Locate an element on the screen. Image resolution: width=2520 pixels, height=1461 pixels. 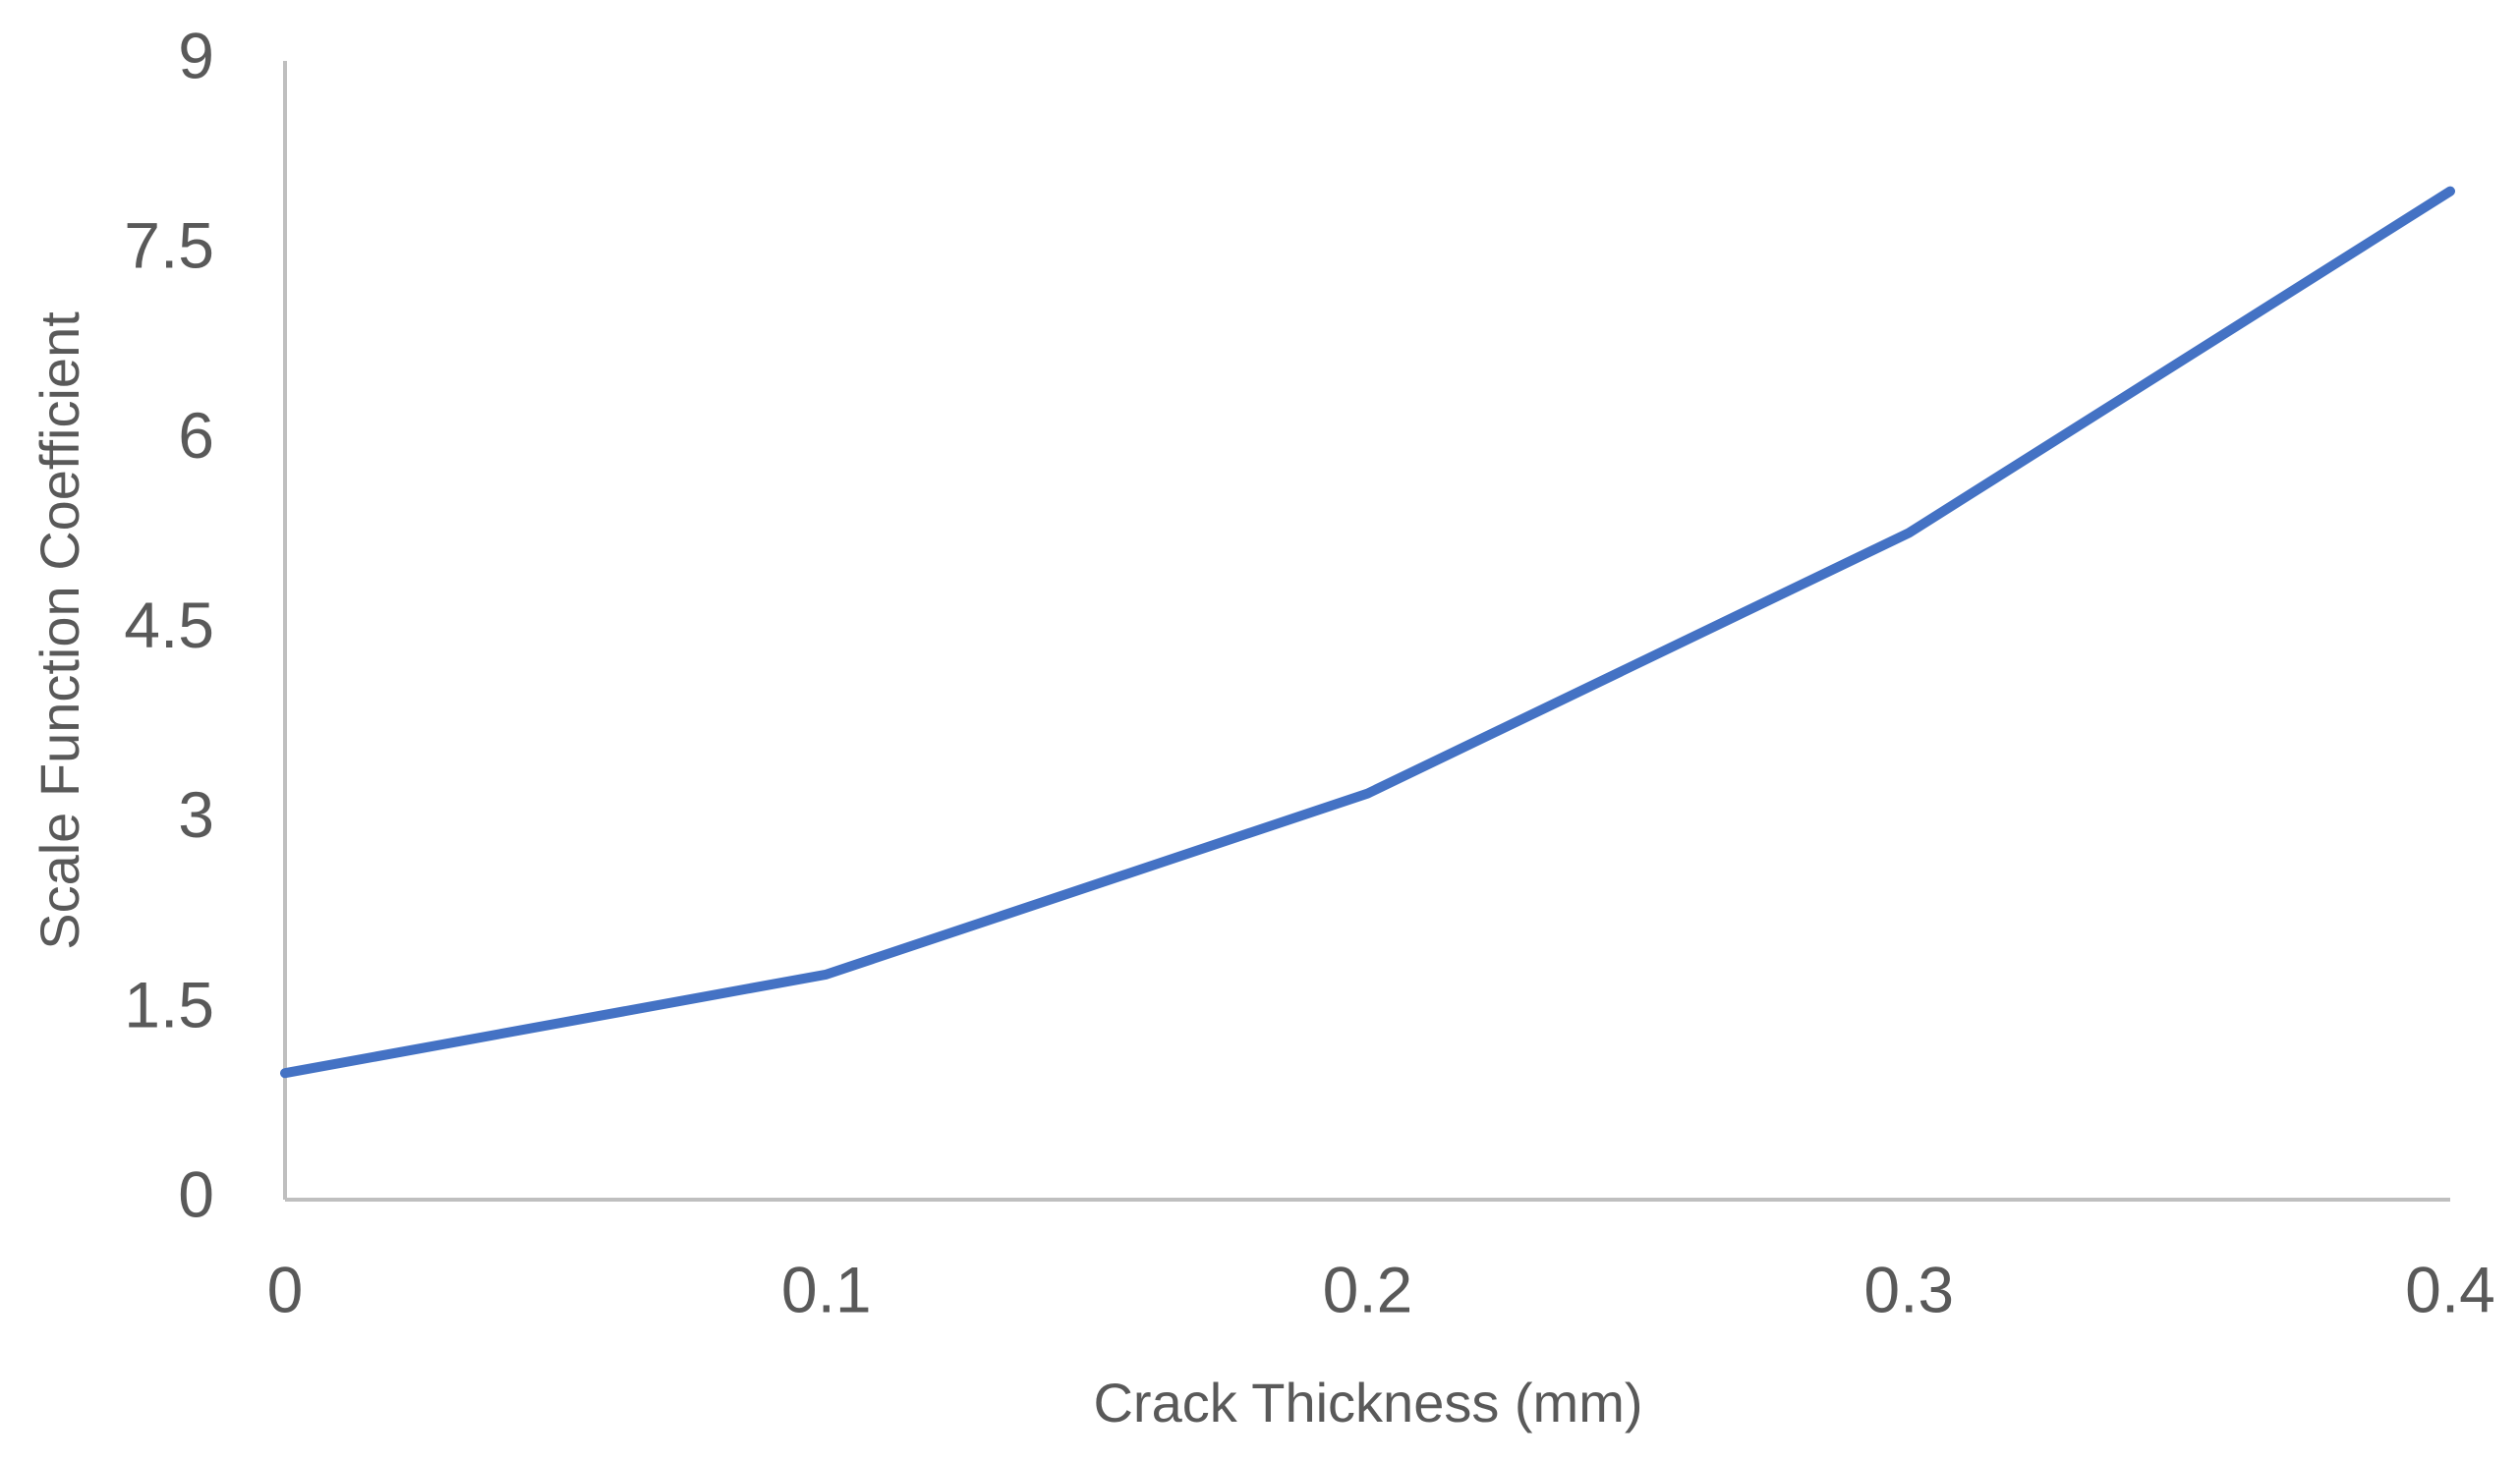
x-tick-label: 0.4 is located at coordinates (2450, 1289).